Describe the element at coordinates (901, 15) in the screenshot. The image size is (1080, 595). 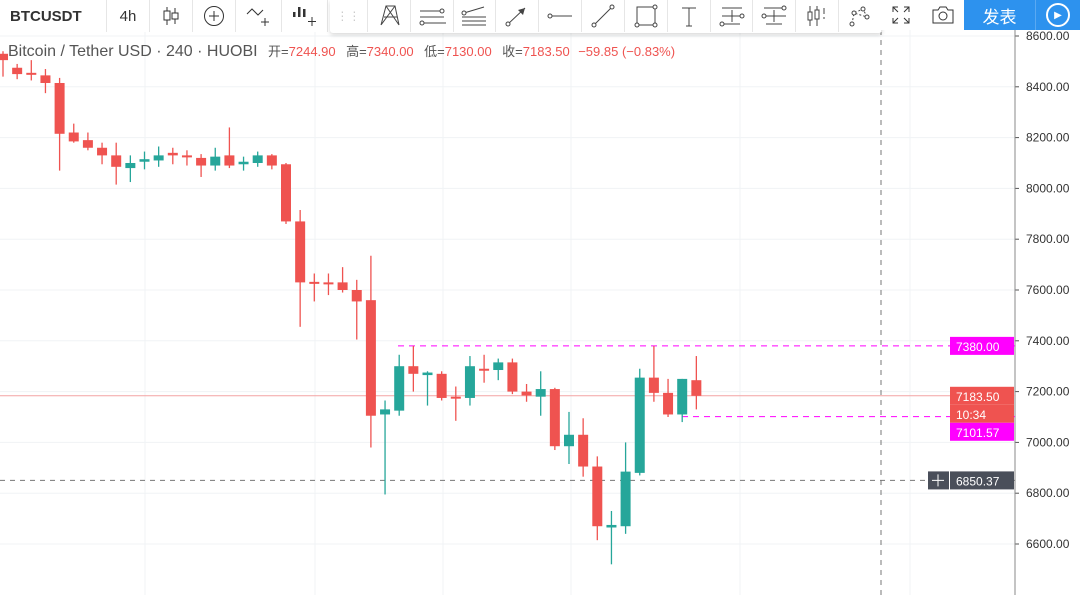
I see `fullscreen-icon` at that location.